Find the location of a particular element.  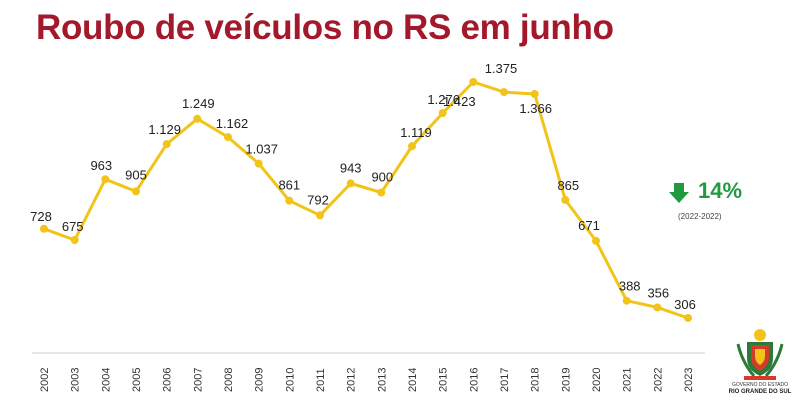

data-label-2015: 1.276 is located at coordinates (443, 99).